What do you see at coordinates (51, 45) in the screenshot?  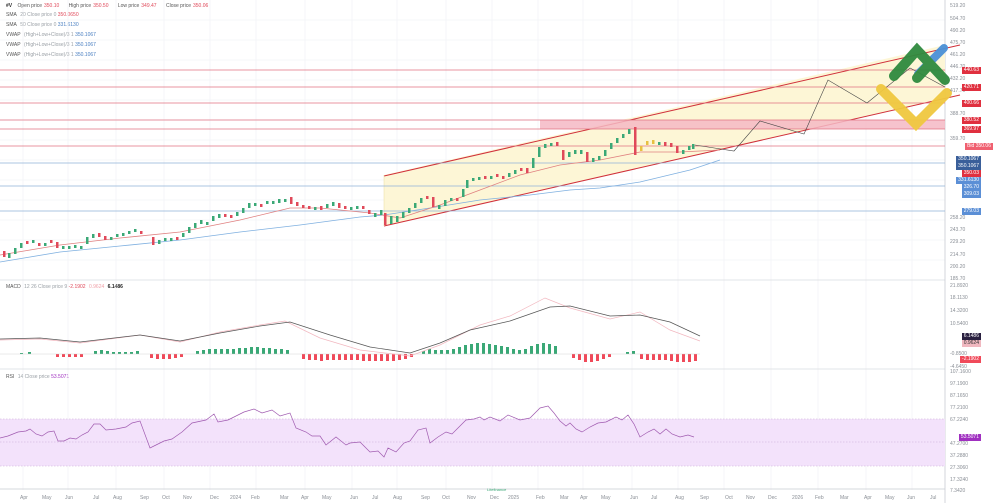 I see `indicator-legend-vwap-2: VWAP (High+Low+Close)/3 1 350.1067` at bounding box center [51, 45].